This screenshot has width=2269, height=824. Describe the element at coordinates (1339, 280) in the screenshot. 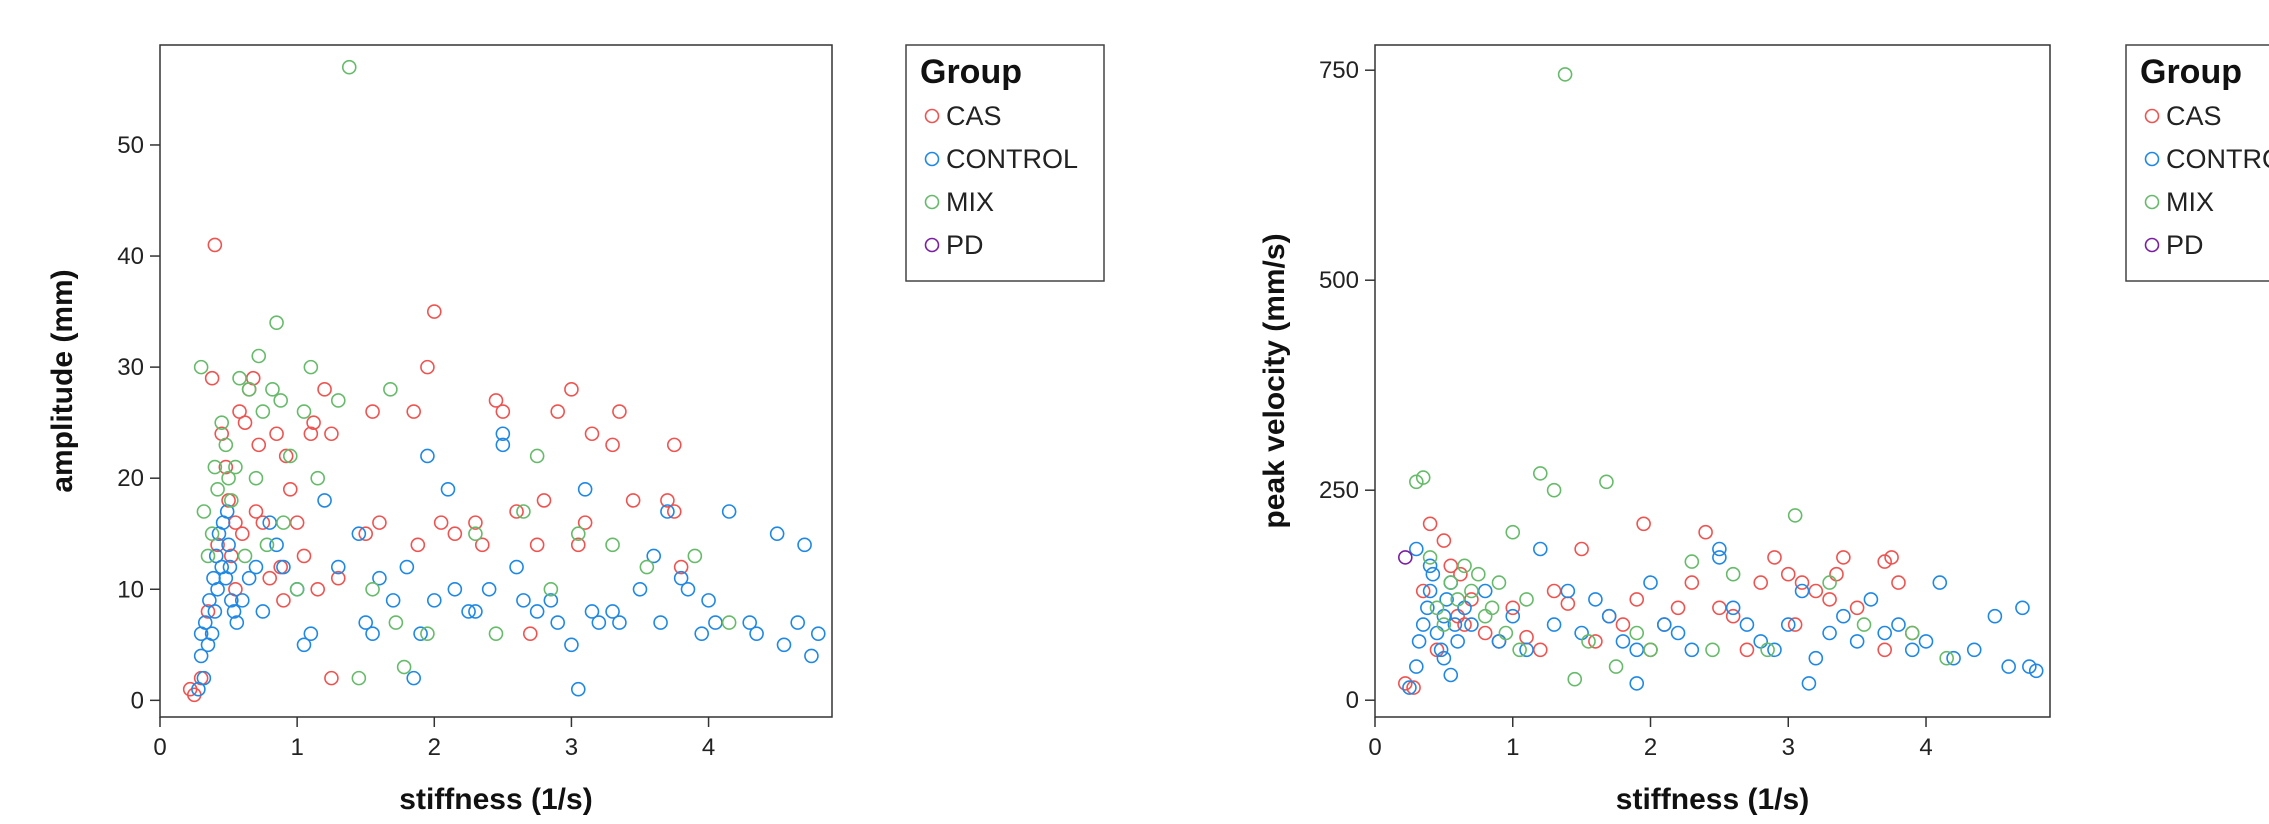

I see `y-tick-label: 500` at that location.